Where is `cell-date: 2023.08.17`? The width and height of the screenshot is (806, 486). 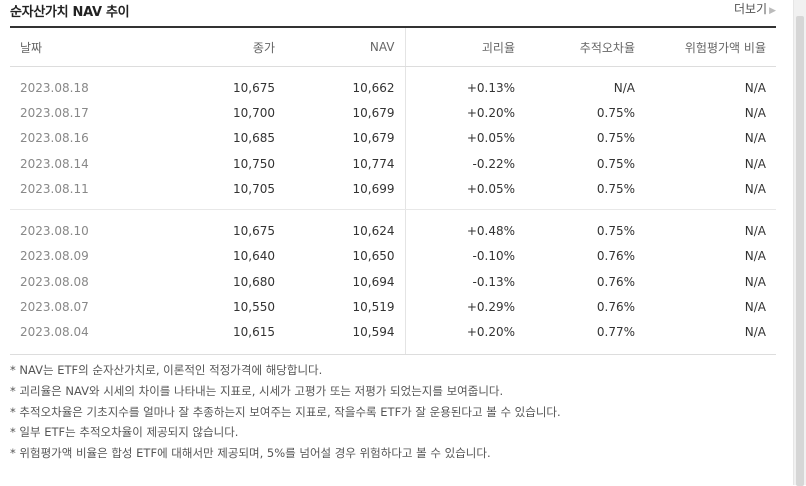 cell-date: 2023.08.17 is located at coordinates (54, 112).